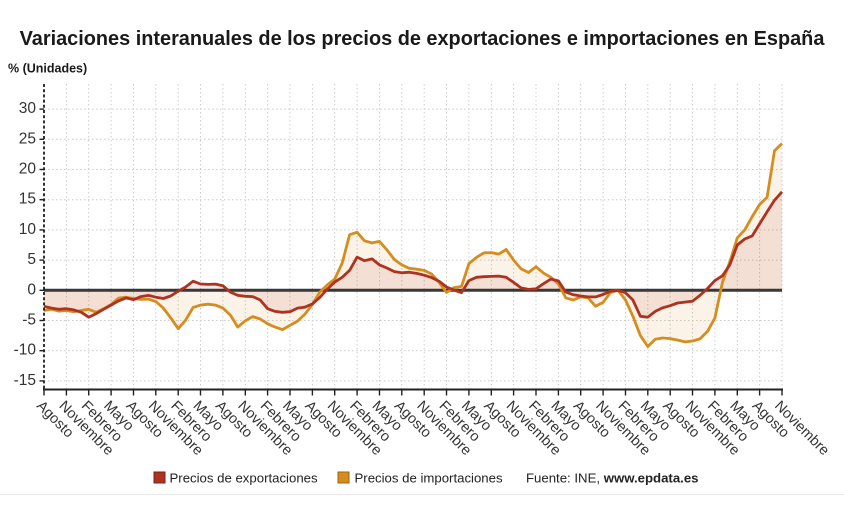  I want to click on svg-text: -5, so click(29, 320).